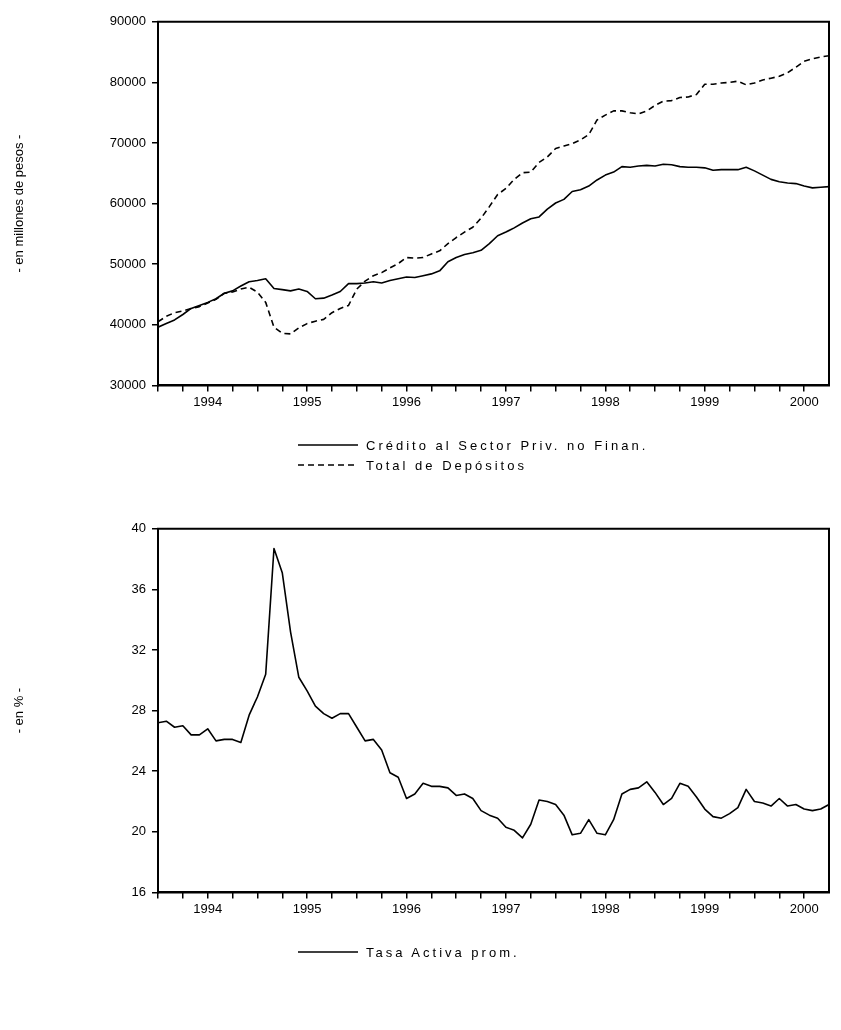  What do you see at coordinates (127, 324) in the screenshot?
I see `y-tick-label: 40000` at bounding box center [127, 324].